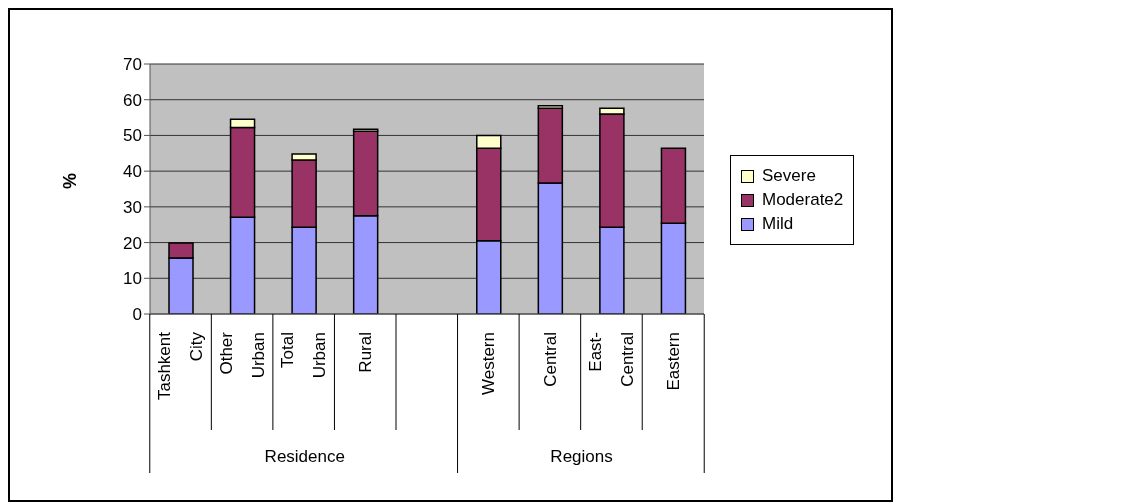  I want to click on y-tick-label: 40, so click(132, 172).